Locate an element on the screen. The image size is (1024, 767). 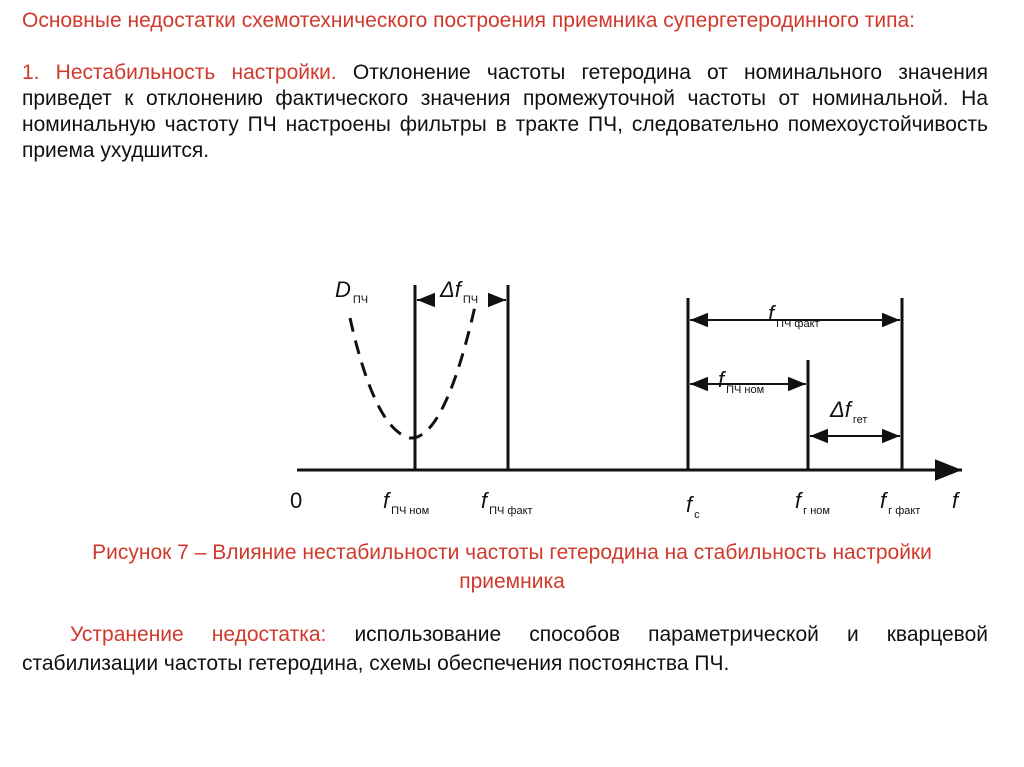
diagram-label: f is located at coordinates (956, 500).